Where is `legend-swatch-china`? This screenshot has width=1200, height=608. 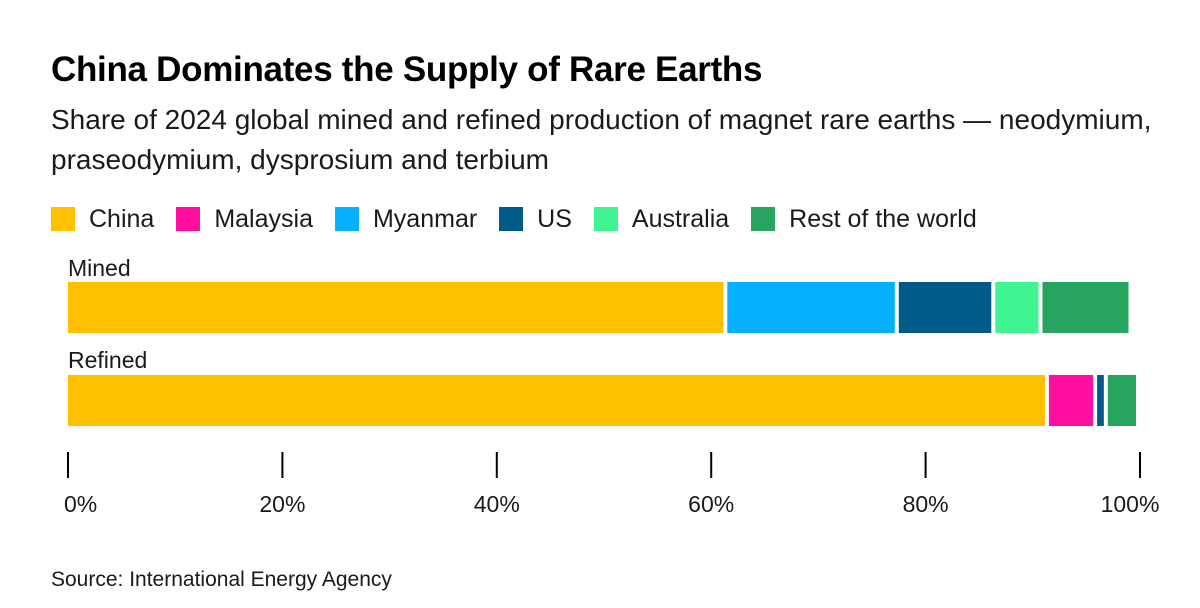
legend-swatch-china is located at coordinates (63, 219).